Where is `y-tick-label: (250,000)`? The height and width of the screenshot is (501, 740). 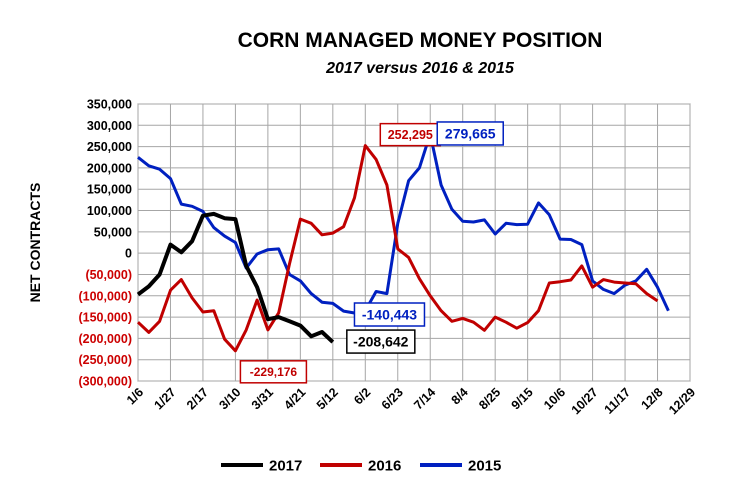
y-tick-label: (250,000) is located at coordinates (105, 360).